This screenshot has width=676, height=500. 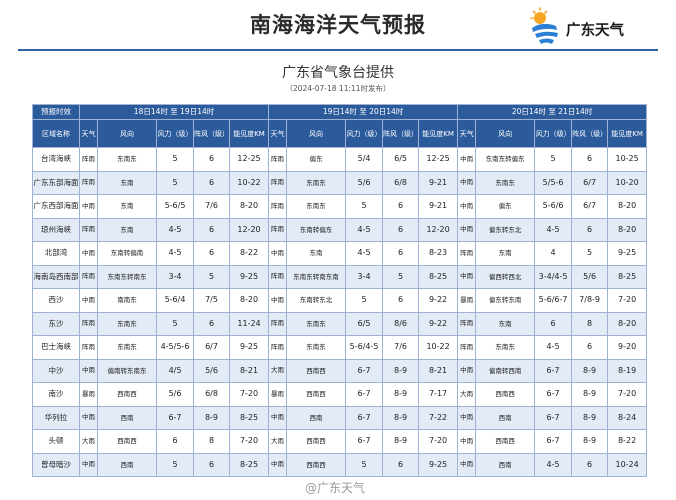 I want to click on column-header: 风力（级）, so click(x=553, y=133).